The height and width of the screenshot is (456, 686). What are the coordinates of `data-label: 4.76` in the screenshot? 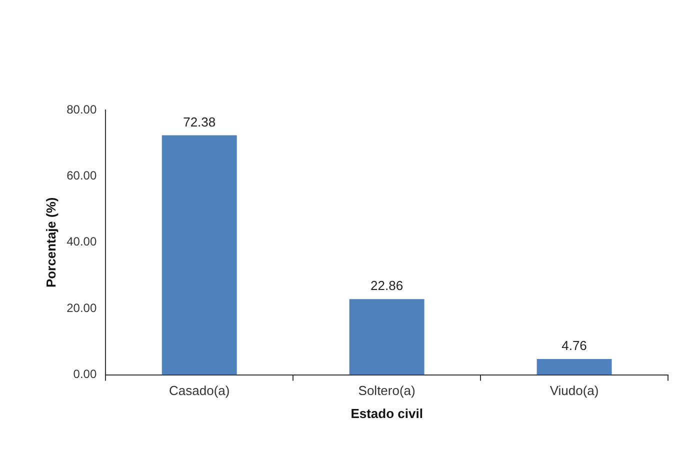 It's located at (574, 346).